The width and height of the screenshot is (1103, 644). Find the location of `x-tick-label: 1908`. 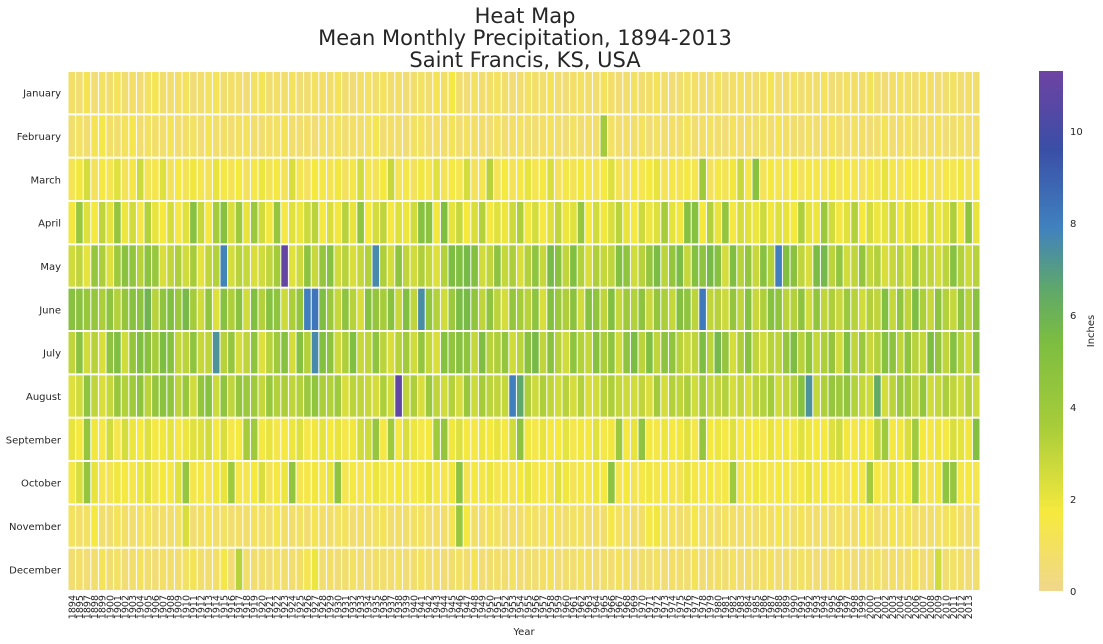

x-tick-label: 1908 is located at coordinates (171, 607).